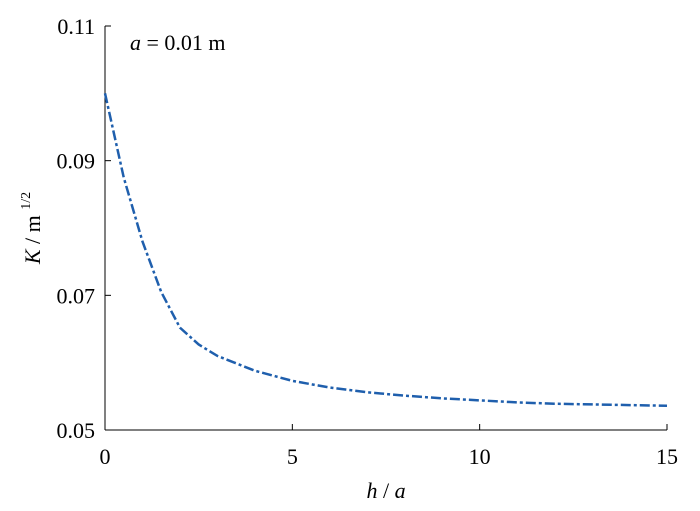  I want to click on y-tick-label: 0.11, so click(76, 26).